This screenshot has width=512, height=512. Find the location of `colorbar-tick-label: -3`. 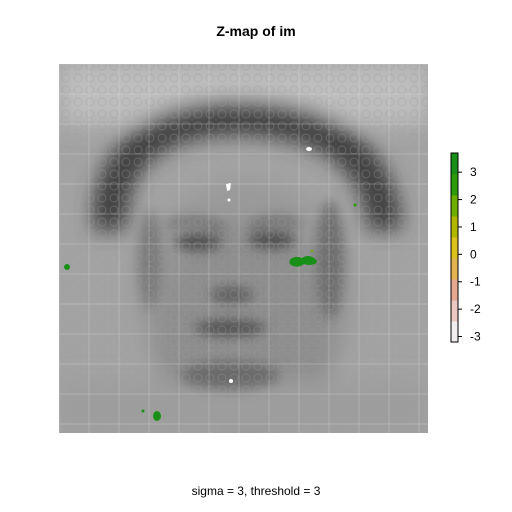

colorbar-tick-label: -3 is located at coordinates (475, 337).